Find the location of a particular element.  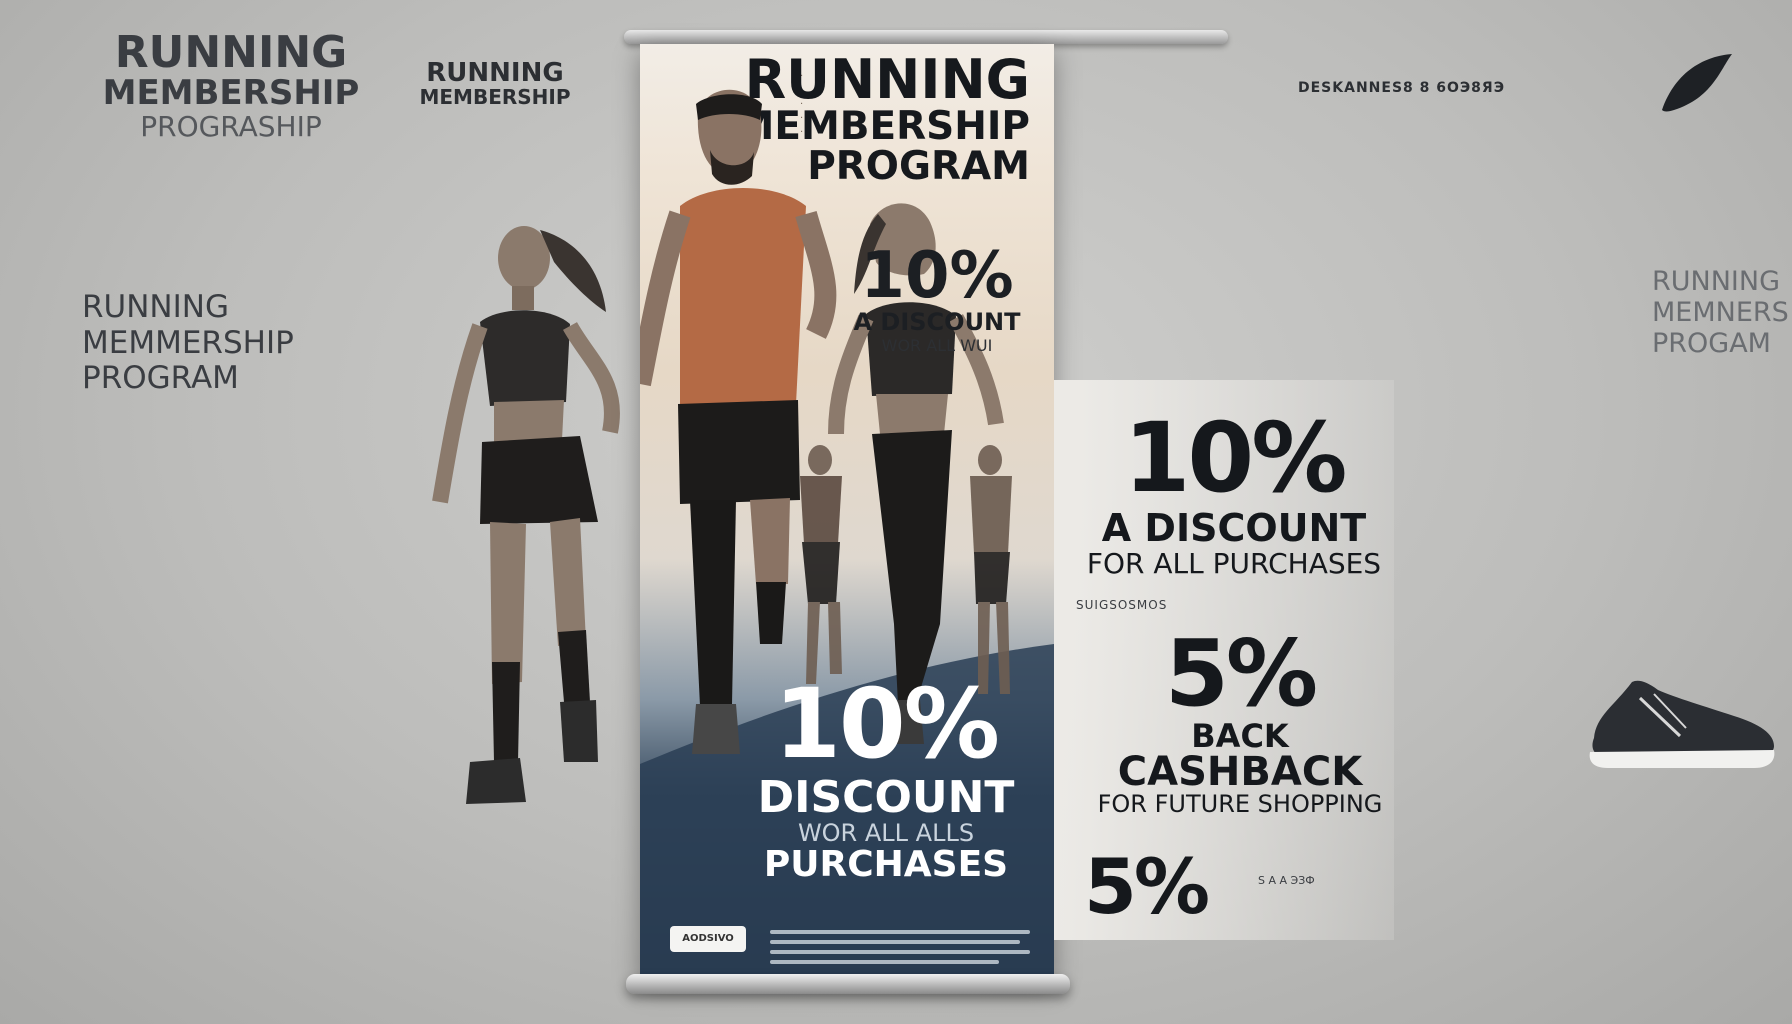

wall-text-line: MEMNERS is located at coordinates (1720, 313).